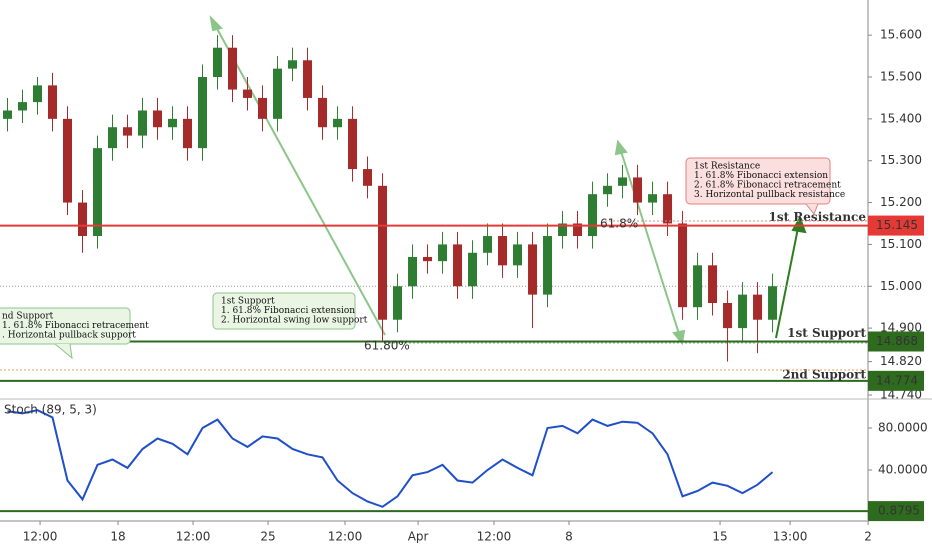  I want to click on x-tick-label: 18, so click(117, 537).